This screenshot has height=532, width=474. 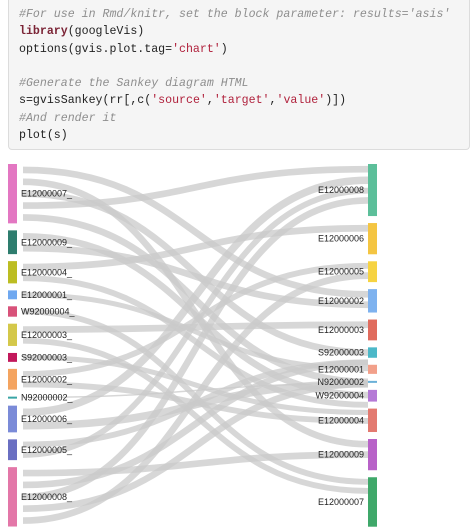 I want to click on code-line: options(gvis.plot.tag='chart'), so click(x=244, y=49).